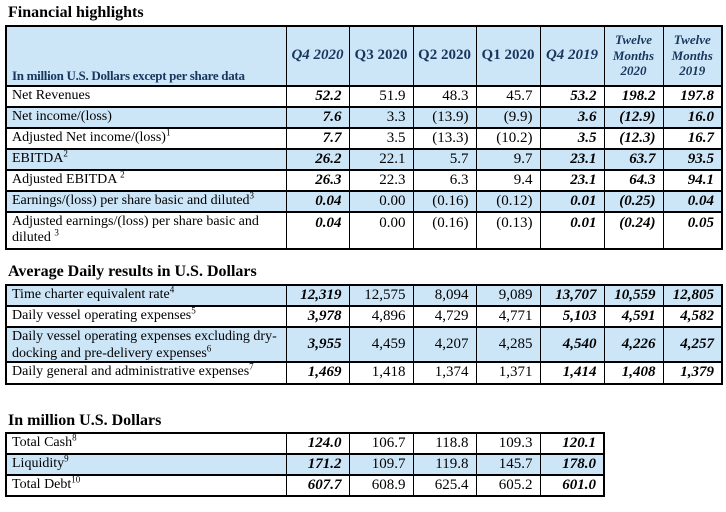  Describe the element at coordinates (572, 372) in the screenshot. I see `value-cell: 1,414` at that location.